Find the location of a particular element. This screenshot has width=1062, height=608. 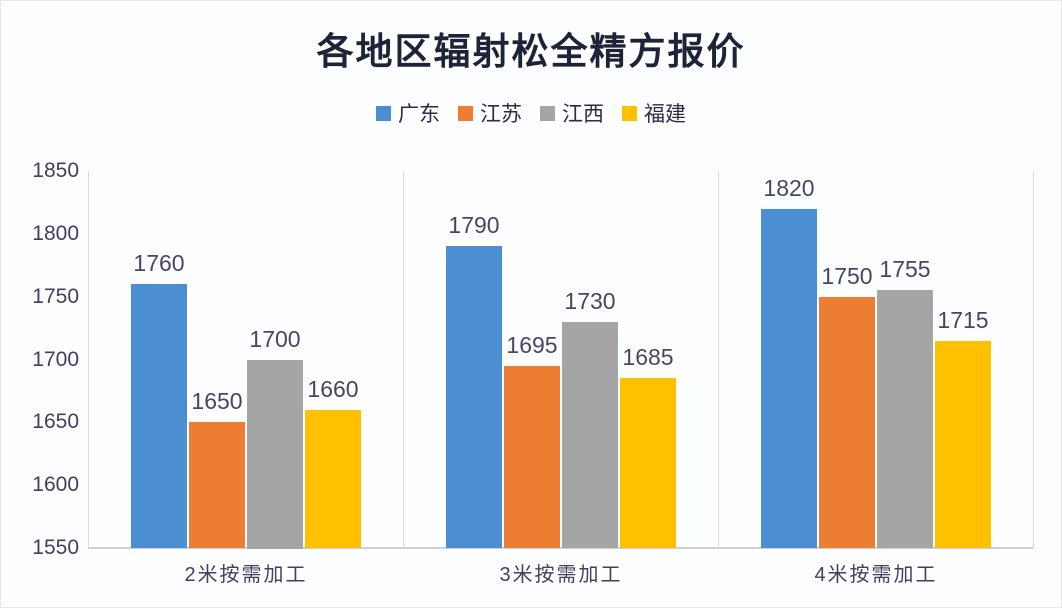

bar-value-label: 1750 is located at coordinates (847, 276).